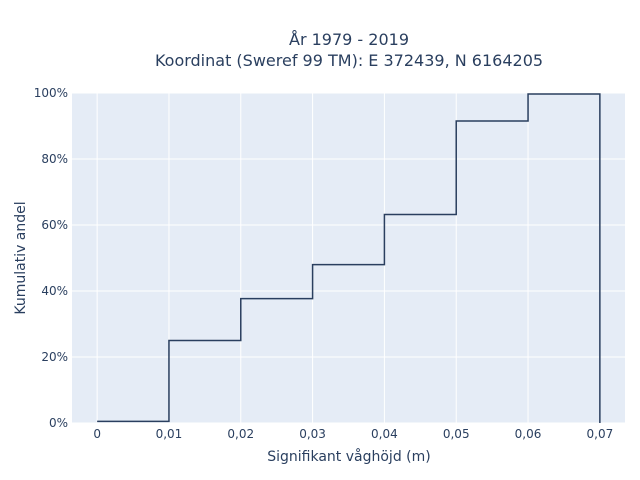  I want to click on y-tick-label: 100%, so click(51, 93).